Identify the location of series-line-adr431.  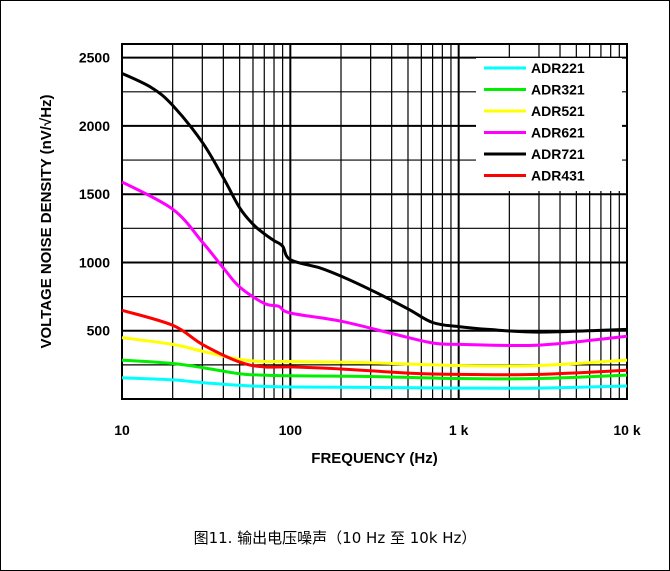
(374, 342).